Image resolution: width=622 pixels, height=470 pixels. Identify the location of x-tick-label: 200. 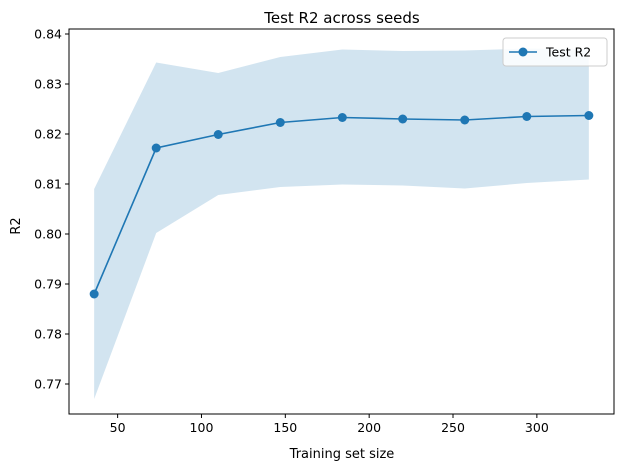
(369, 427).